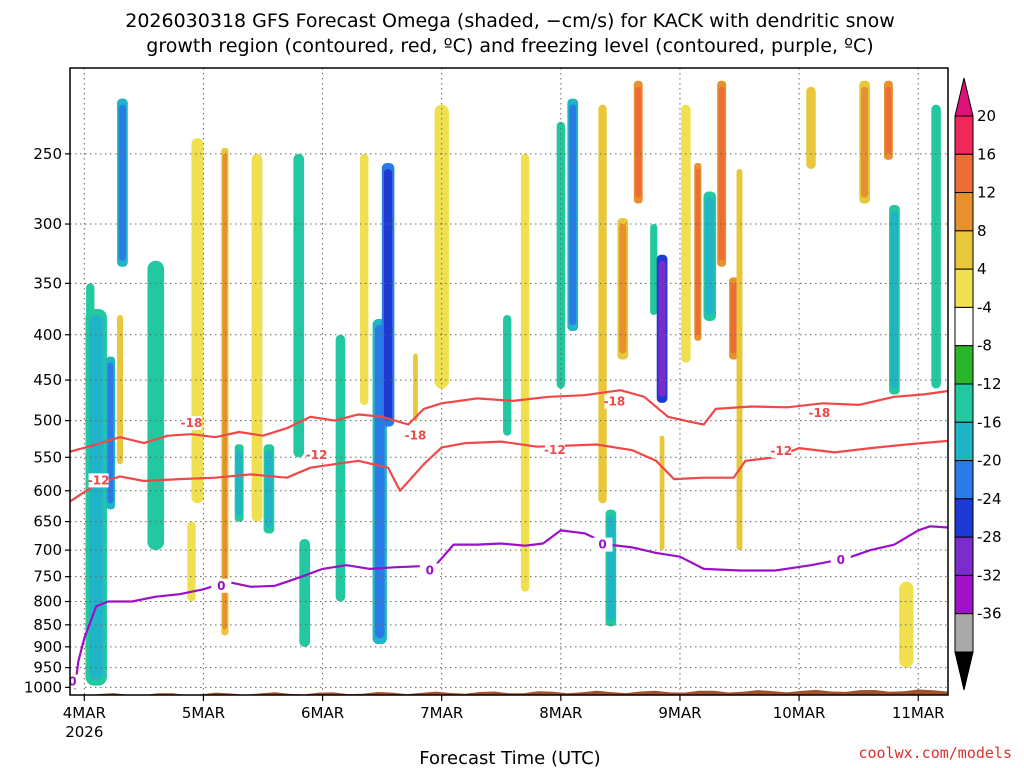  Describe the element at coordinates (47, 224) in the screenshot. I see `y-tick-label-300: 300` at that location.